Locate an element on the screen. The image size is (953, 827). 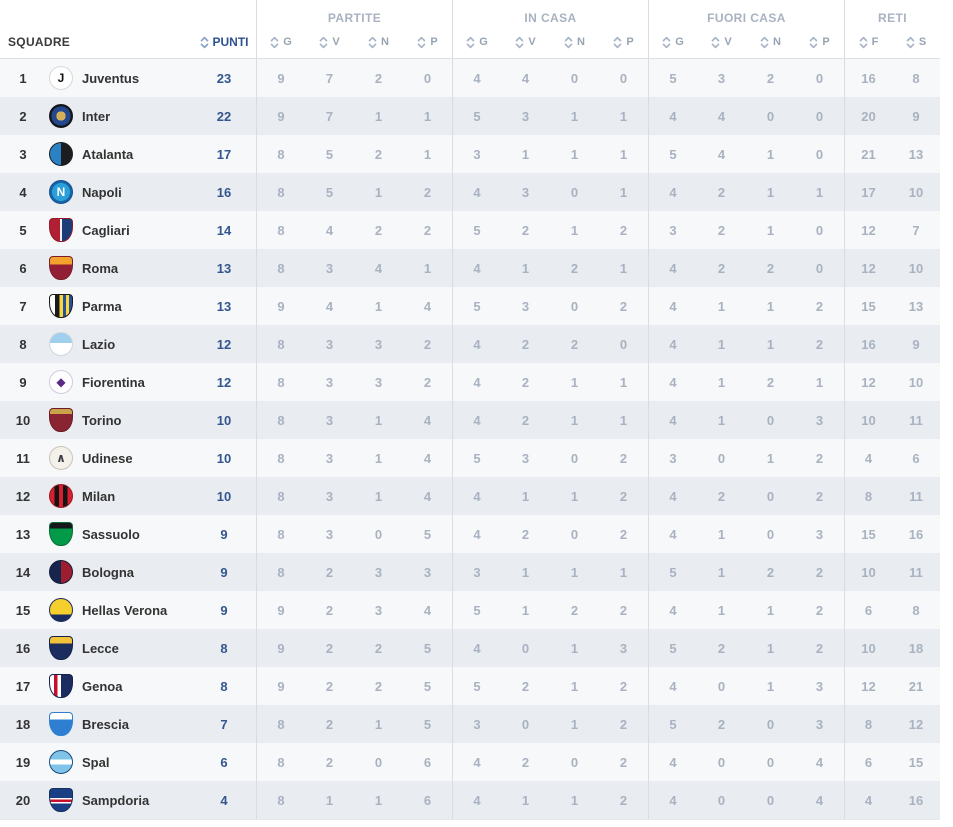
team-name: Udinese is located at coordinates (107, 458).